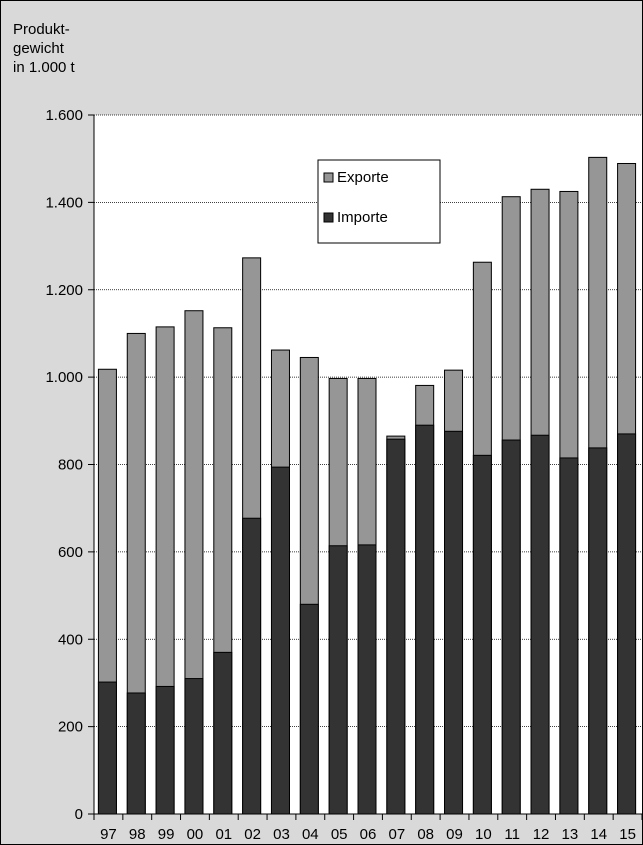  Describe the element at coordinates (252, 834) in the screenshot. I see `x-tick-label: 02` at that location.